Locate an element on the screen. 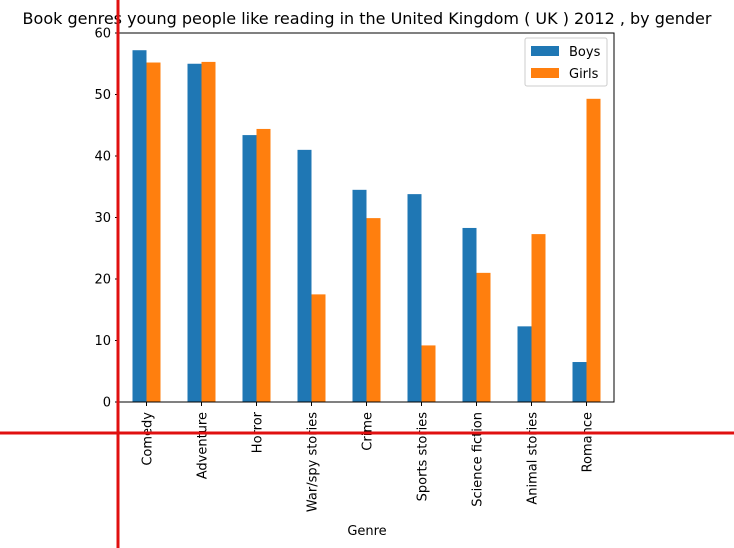  x-tick-label: Romance is located at coordinates (588, 442).